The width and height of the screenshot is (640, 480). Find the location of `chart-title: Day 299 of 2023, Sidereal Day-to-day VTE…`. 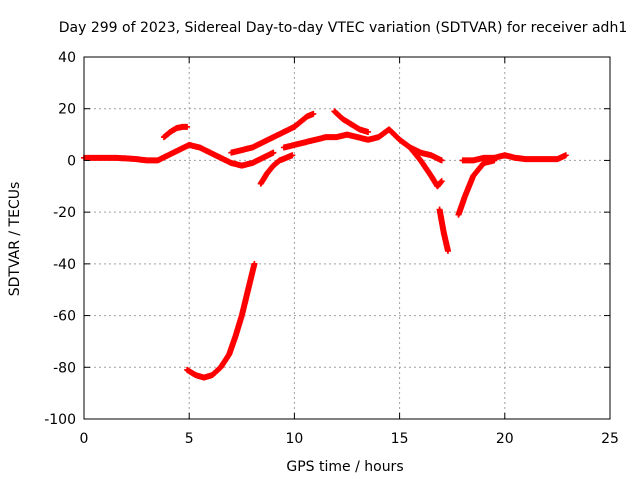

chart-title: Day 299 of 2023, Sidereal Day-to-day VTE… is located at coordinates (343, 28).